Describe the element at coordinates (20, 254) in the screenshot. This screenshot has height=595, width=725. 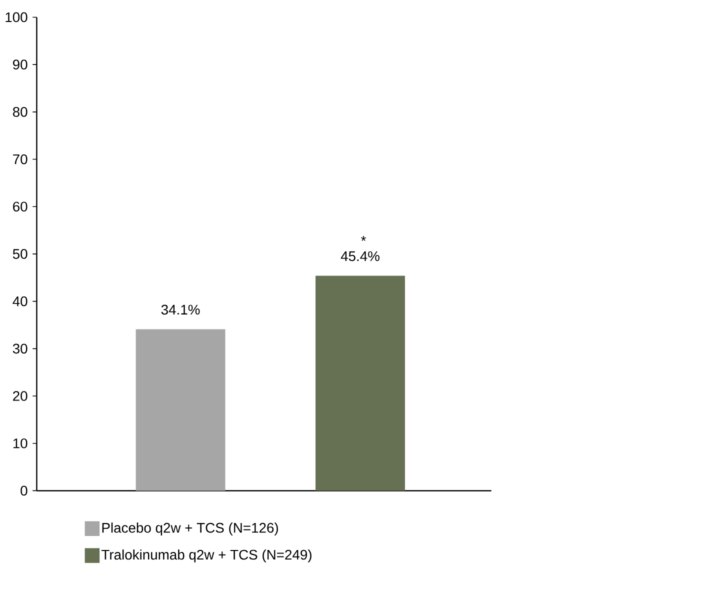
I see `y-tick-label: 50` at that location.